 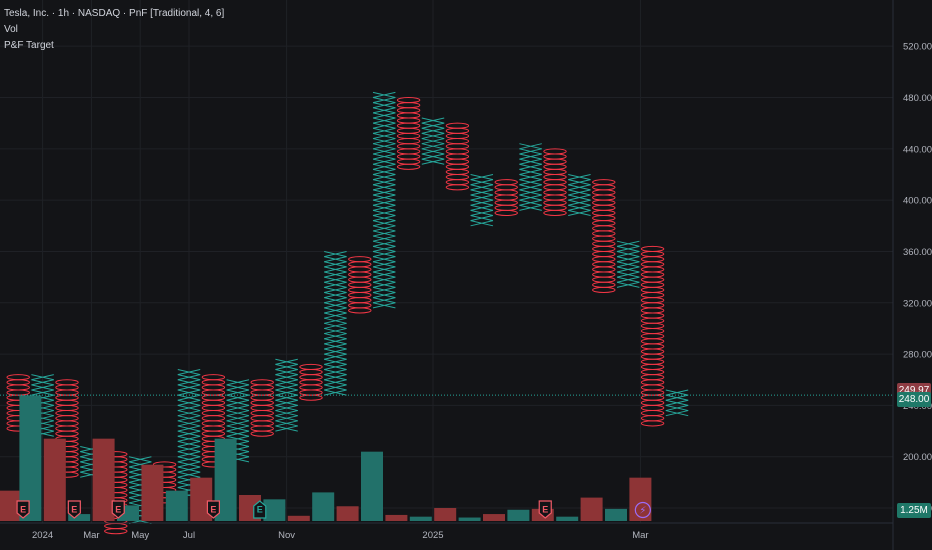 What do you see at coordinates (340, 535) in the screenshot?
I see `time-axis: 2024 Mar May Jul Nov 2025 Mar` at bounding box center [340, 535].